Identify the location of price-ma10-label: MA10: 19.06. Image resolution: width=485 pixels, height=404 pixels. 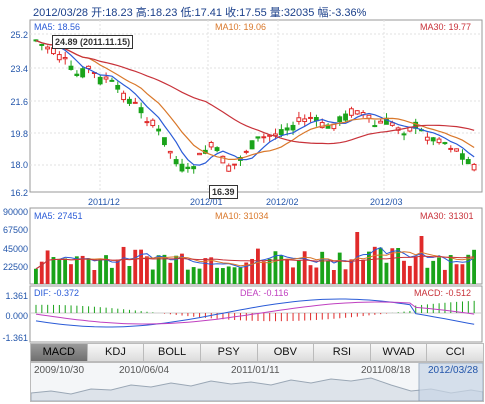
(241, 27).